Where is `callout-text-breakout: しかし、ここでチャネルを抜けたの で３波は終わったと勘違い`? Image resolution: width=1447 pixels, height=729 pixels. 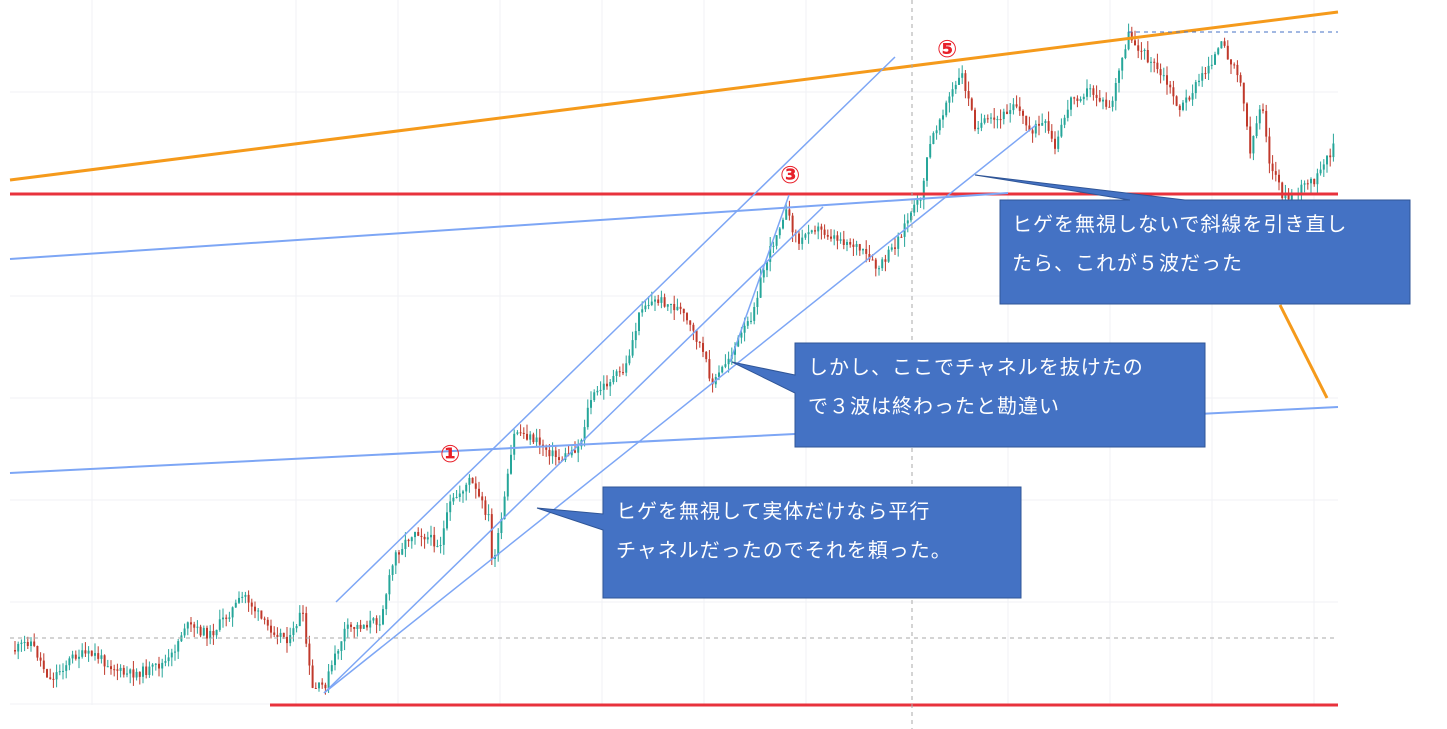 callout-text-breakout: しかし、ここでチャネルを抜けたの で３波は終わったと勘違い is located at coordinates (976, 386).